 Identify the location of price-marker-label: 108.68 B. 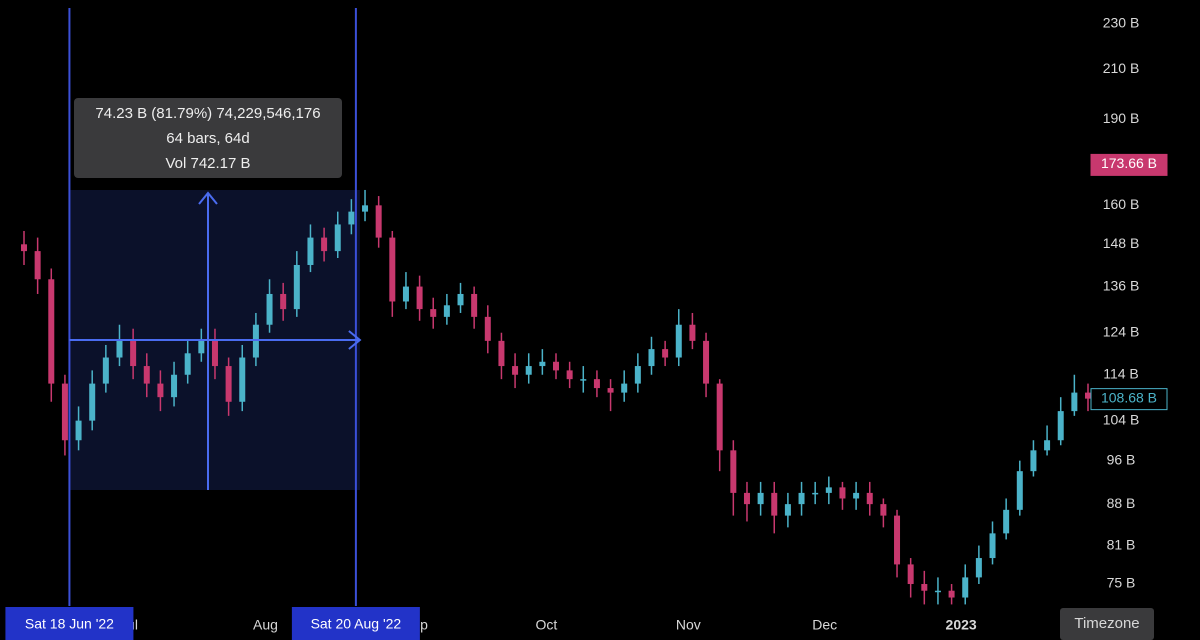
(1129, 397).